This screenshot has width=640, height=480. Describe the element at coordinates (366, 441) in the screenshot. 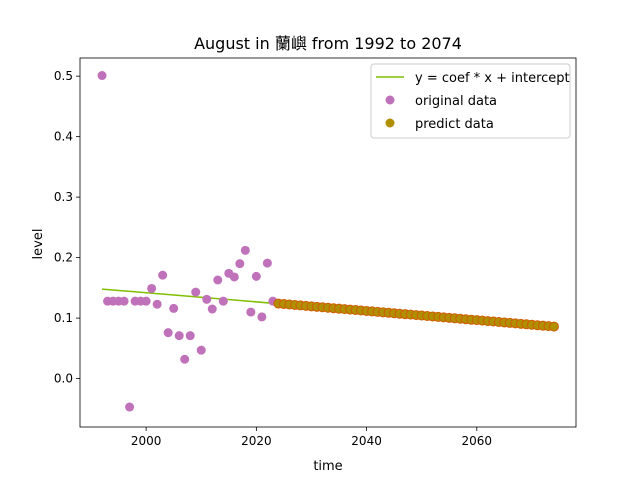

I see `x-tick-label: 2040` at that location.